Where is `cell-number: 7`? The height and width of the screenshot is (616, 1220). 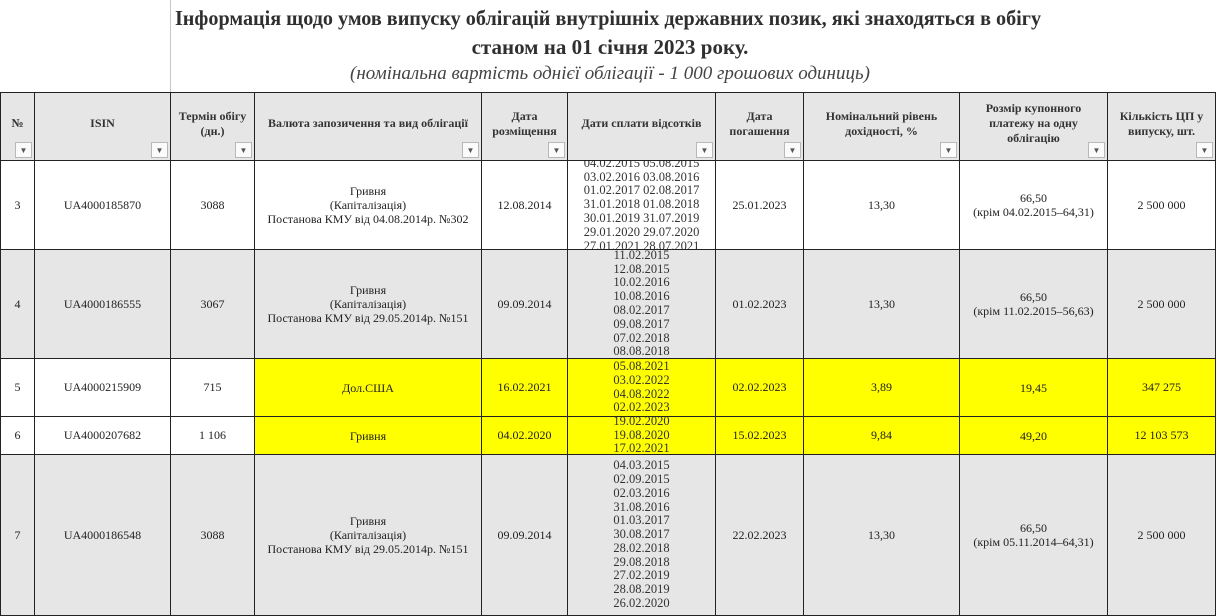 cell-number: 7 is located at coordinates (17, 535).